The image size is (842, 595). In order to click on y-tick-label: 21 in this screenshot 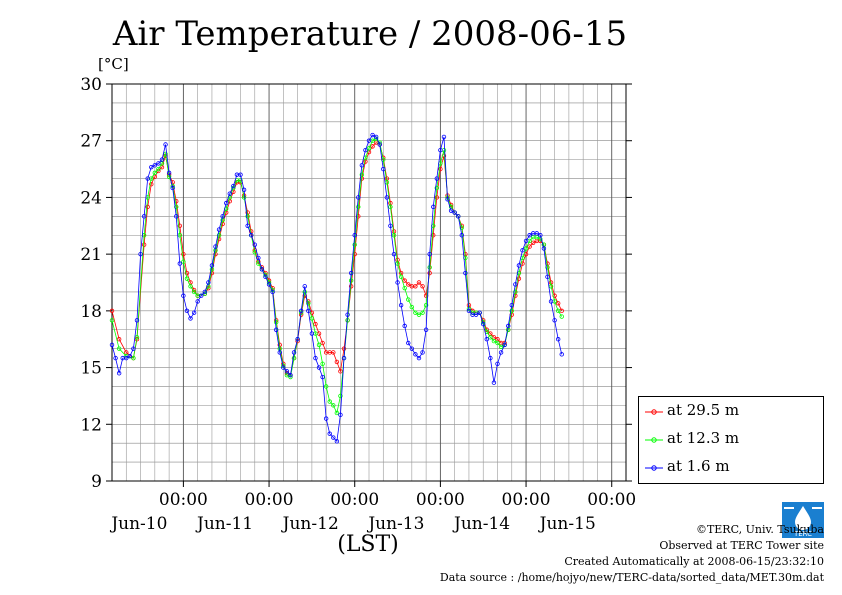, I will do `click(91, 255)`.